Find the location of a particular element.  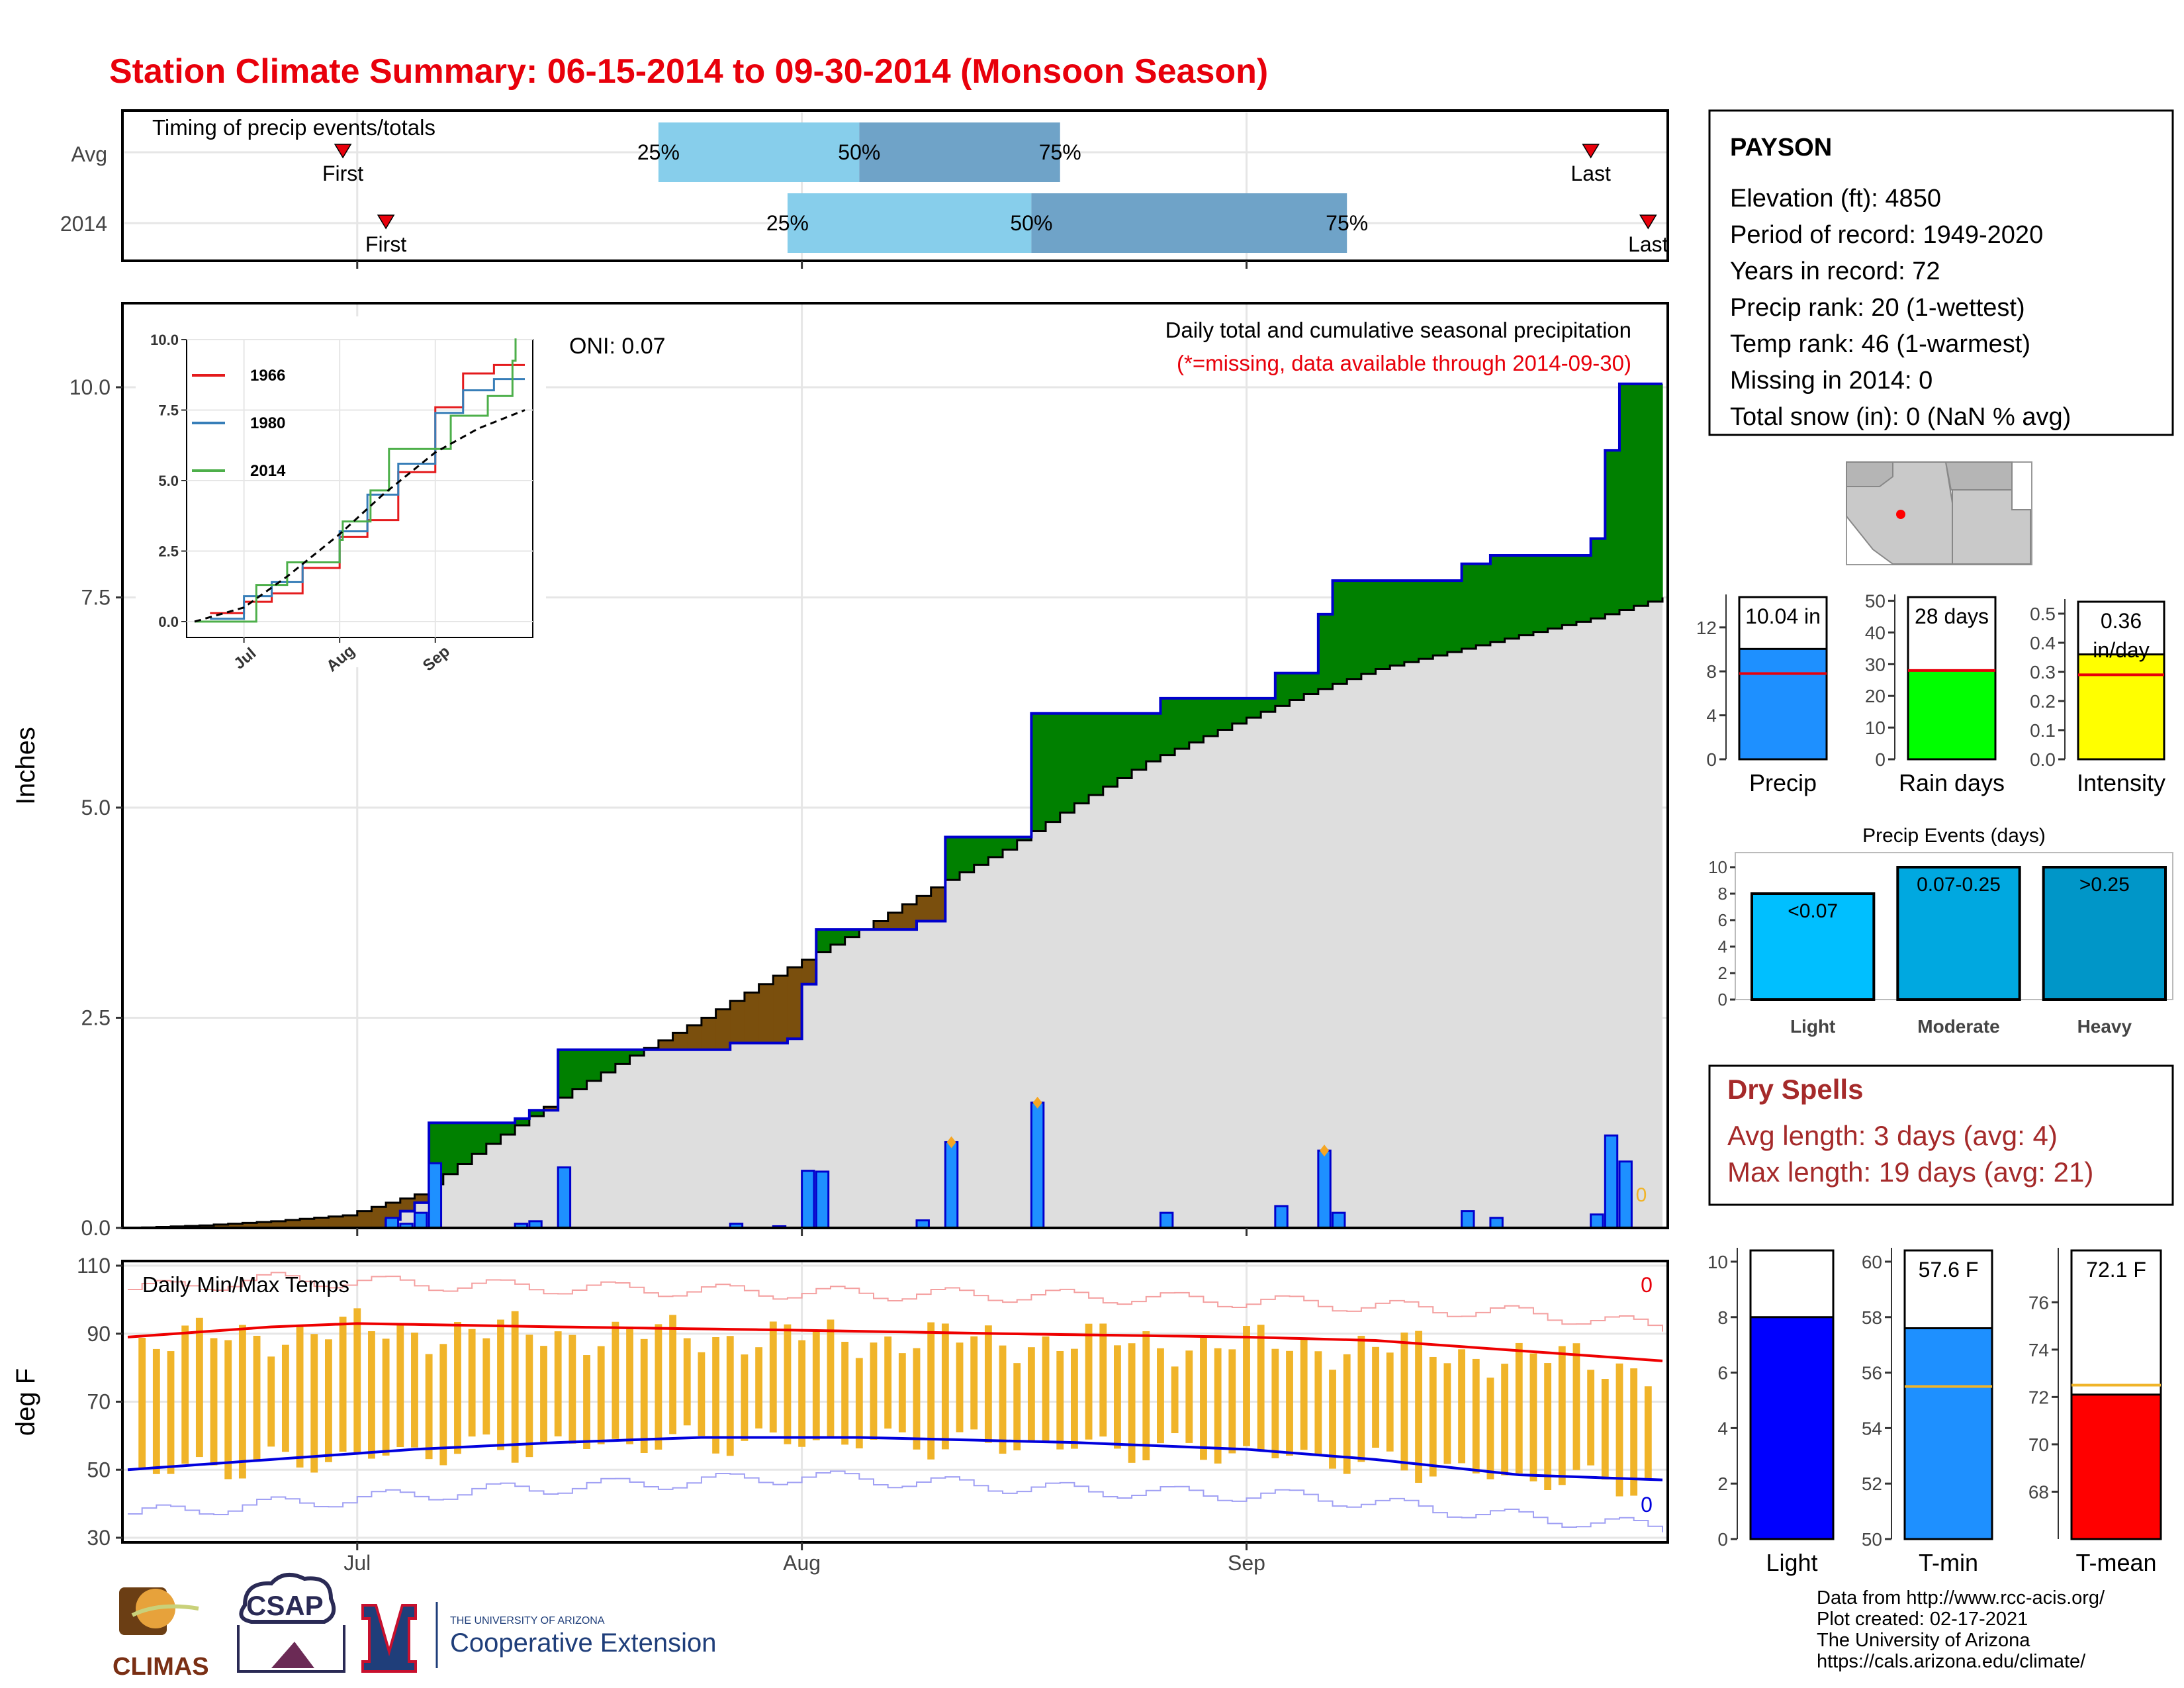

y-tick-label: 0.0 is located at coordinates (2043, 759).